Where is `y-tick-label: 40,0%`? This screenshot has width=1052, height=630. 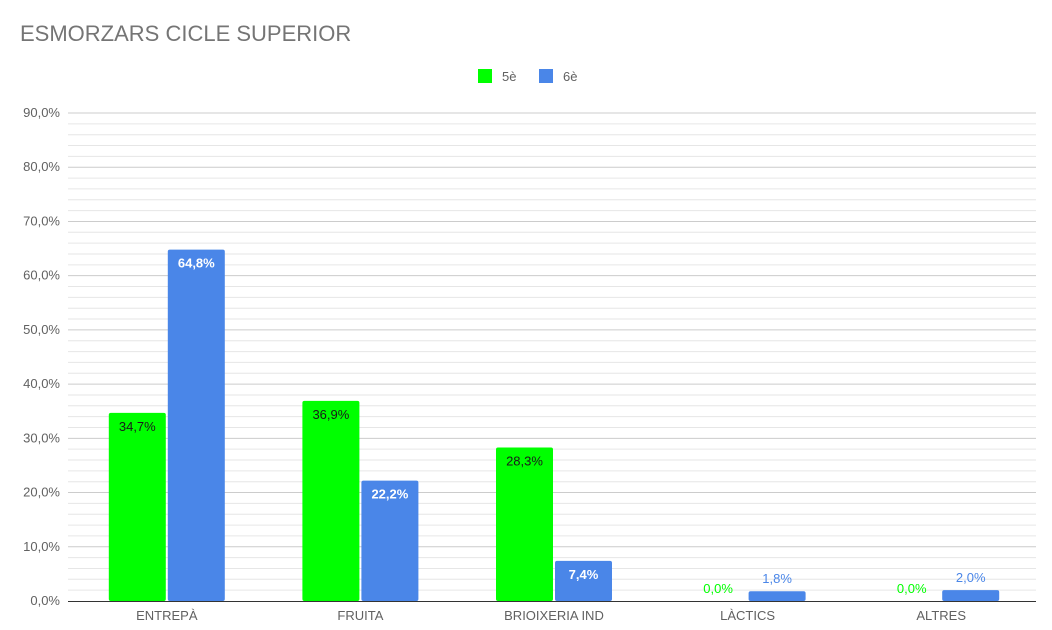
y-tick-label: 40,0% is located at coordinates (41, 383).